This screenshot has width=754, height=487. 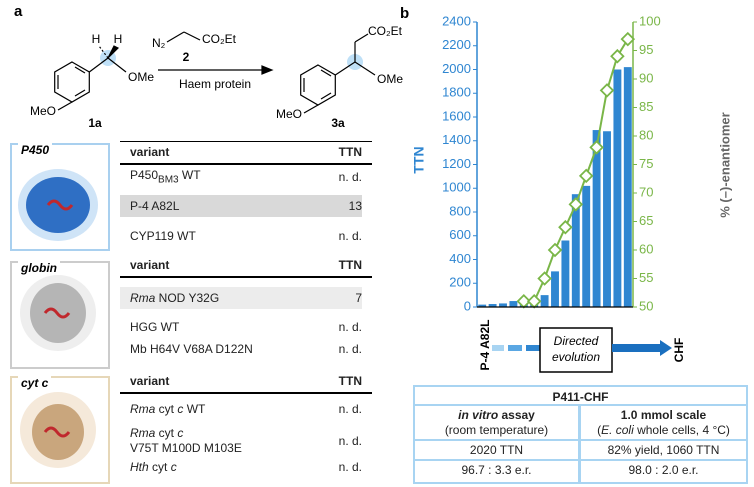 What do you see at coordinates (60, 430) in the screenshot?
I see `protein-box: cyt c` at bounding box center [60, 430].